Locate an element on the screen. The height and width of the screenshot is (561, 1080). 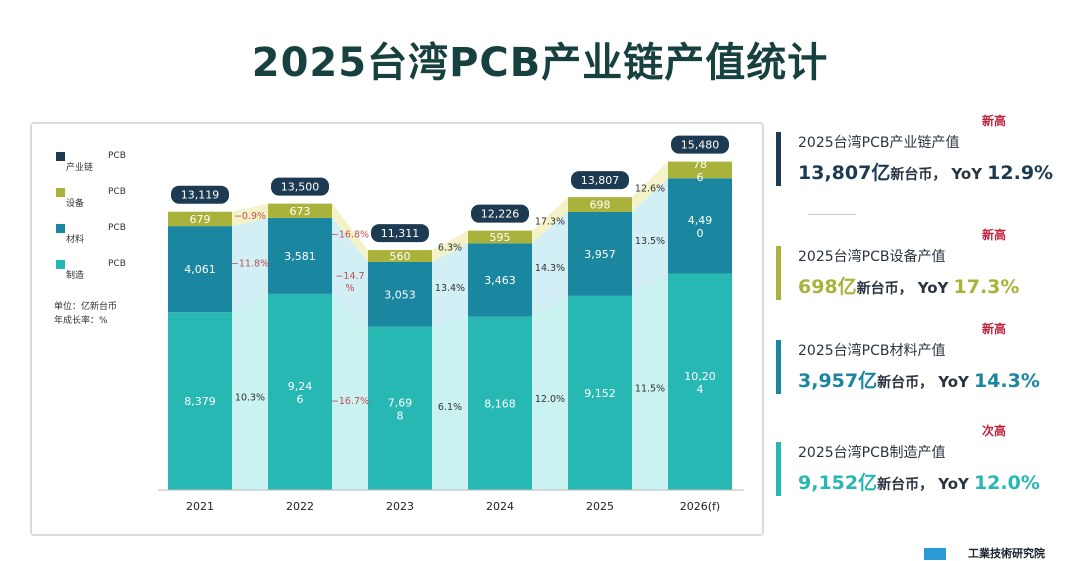
growth-label: 11.5% is located at coordinates (650, 388).